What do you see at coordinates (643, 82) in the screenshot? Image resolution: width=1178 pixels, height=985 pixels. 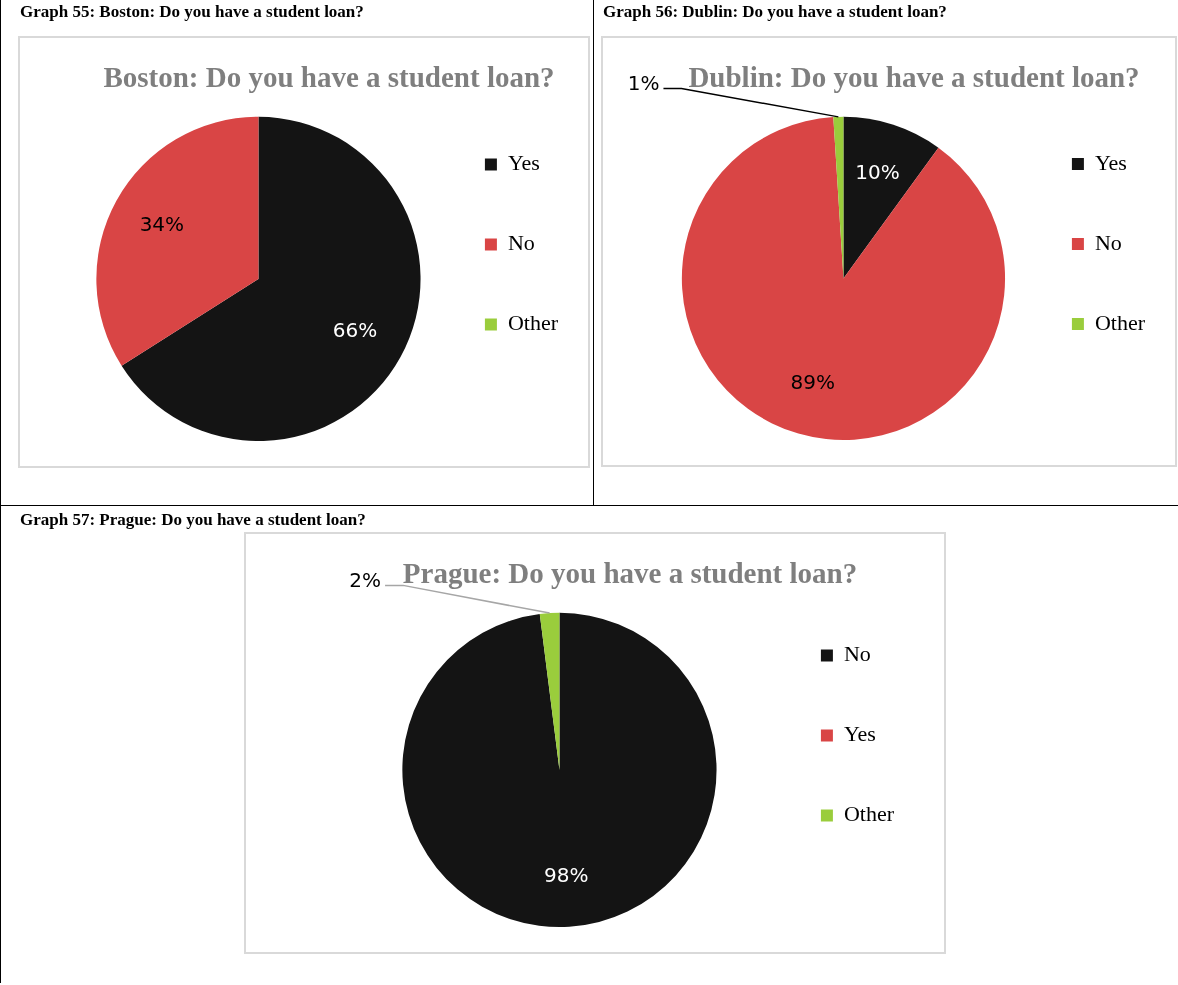 I see `data-label: 1%` at bounding box center [643, 82].